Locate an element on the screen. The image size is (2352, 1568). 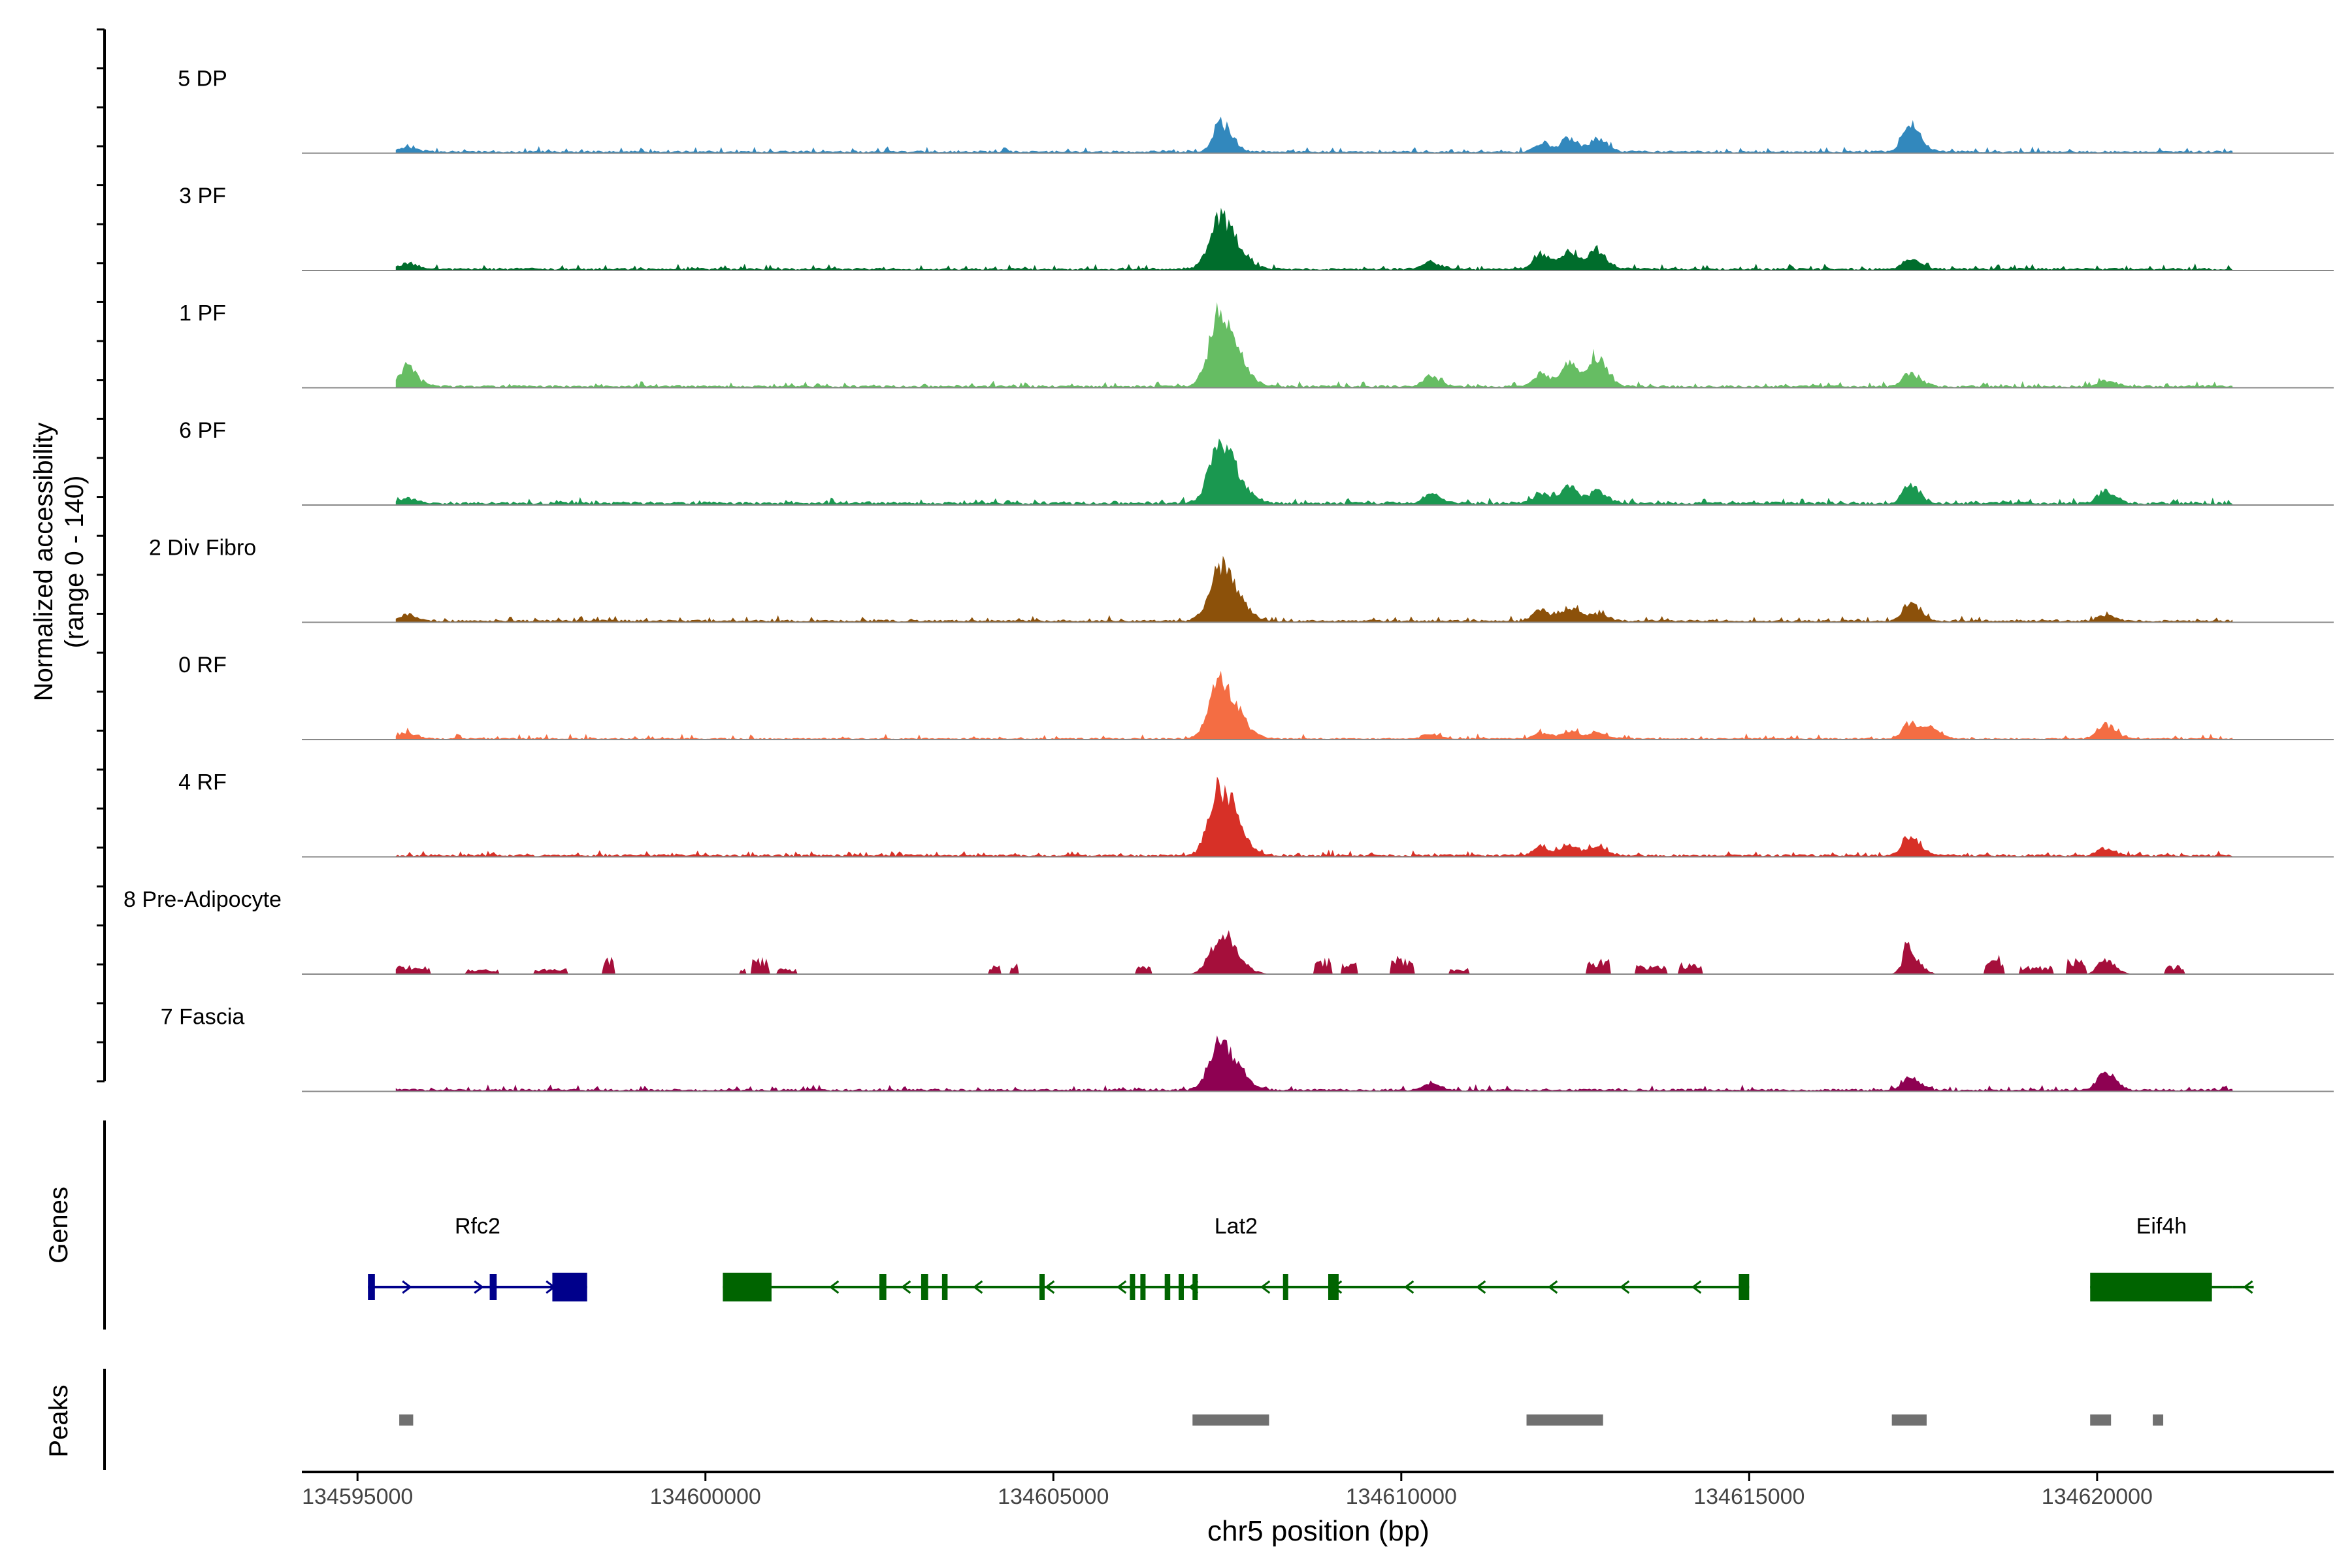
coverage-track: 3 PF is located at coordinates (1256, 227).